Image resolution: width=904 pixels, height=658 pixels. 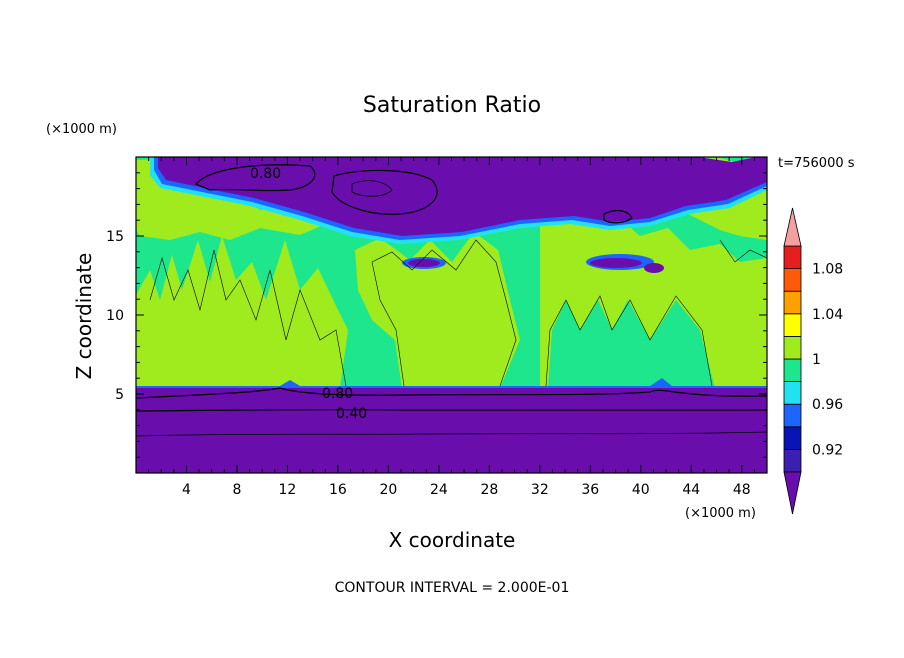 What do you see at coordinates (81, 129) in the screenshot?
I see `y-unit-label: (×1000 m)` at bounding box center [81, 129].